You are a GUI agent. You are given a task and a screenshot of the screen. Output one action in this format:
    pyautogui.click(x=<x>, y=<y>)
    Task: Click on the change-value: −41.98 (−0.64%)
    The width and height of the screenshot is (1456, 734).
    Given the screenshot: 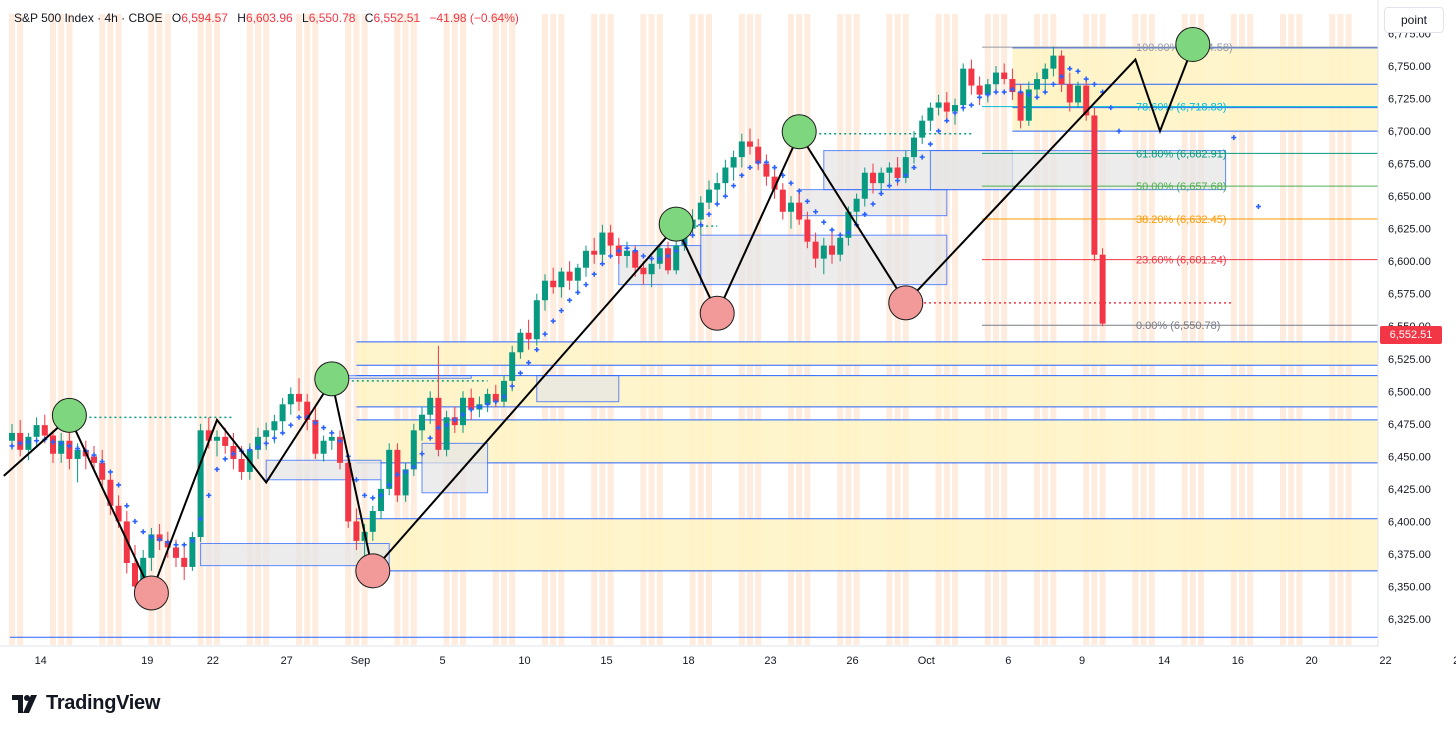 What is the action you would take?
    pyautogui.click(x=474, y=18)
    